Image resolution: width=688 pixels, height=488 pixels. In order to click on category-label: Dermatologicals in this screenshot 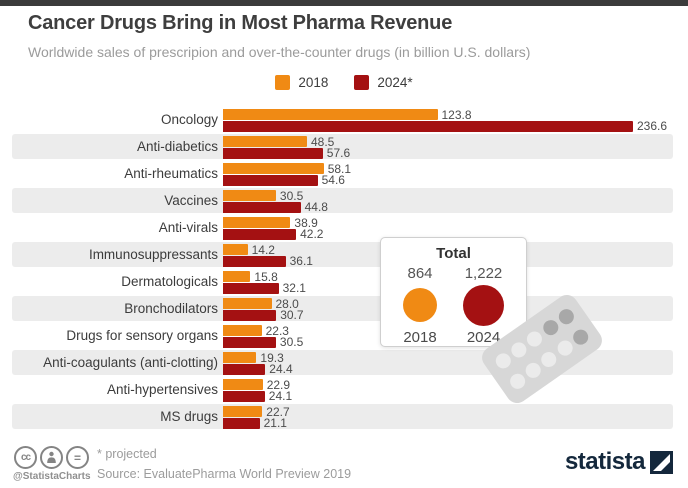, I will do `click(169, 281)`.